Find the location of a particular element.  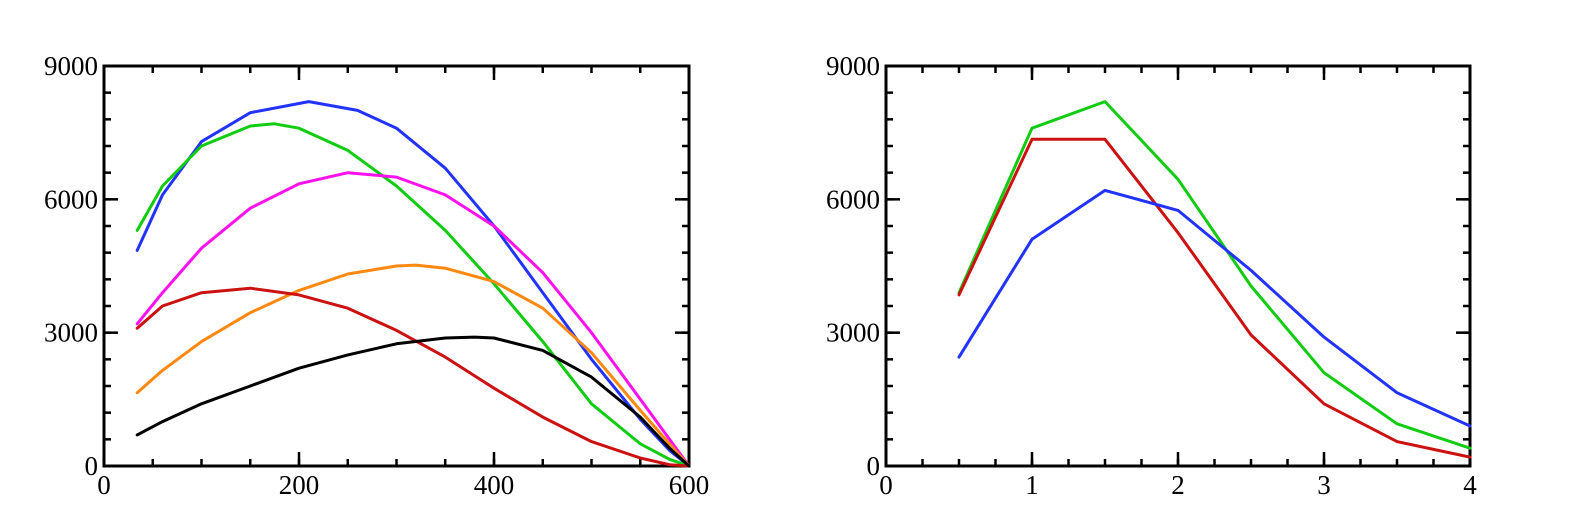

x-tick-label: 4 is located at coordinates (1470, 485).